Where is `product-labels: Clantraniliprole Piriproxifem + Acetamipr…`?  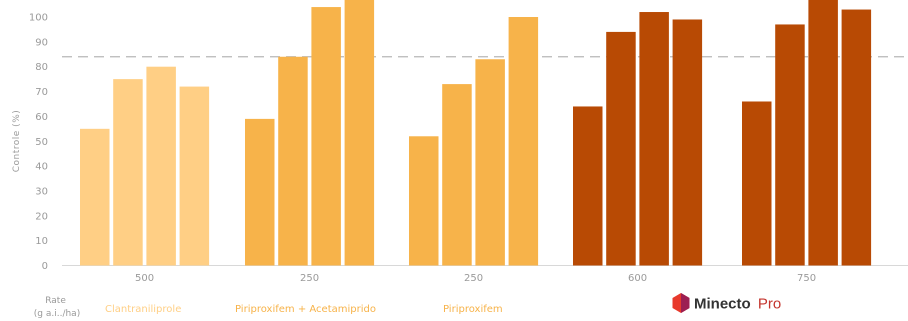 product-labels: Clantraniliprole Piriproxifem + Acetamipr… is located at coordinates (304, 309).